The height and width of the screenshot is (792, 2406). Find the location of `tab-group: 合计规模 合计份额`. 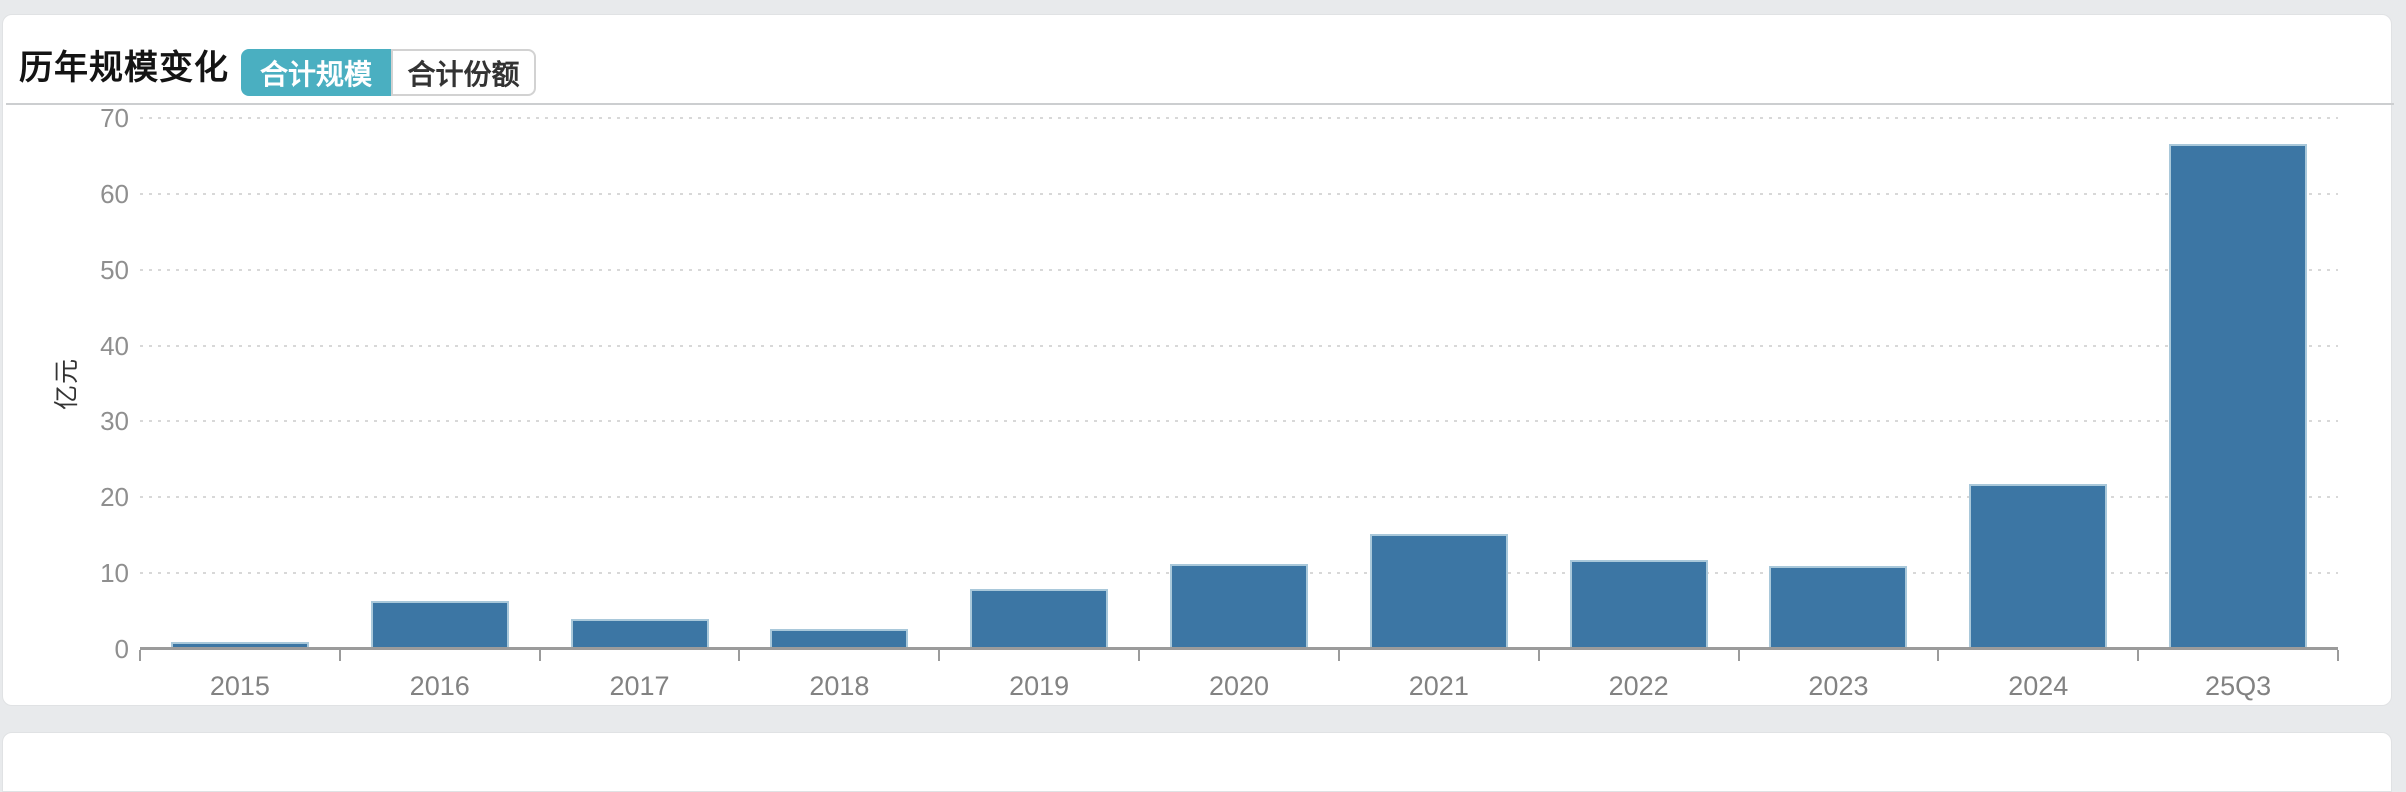

tab-group: 合计规模 合计份额 is located at coordinates (388, 72).